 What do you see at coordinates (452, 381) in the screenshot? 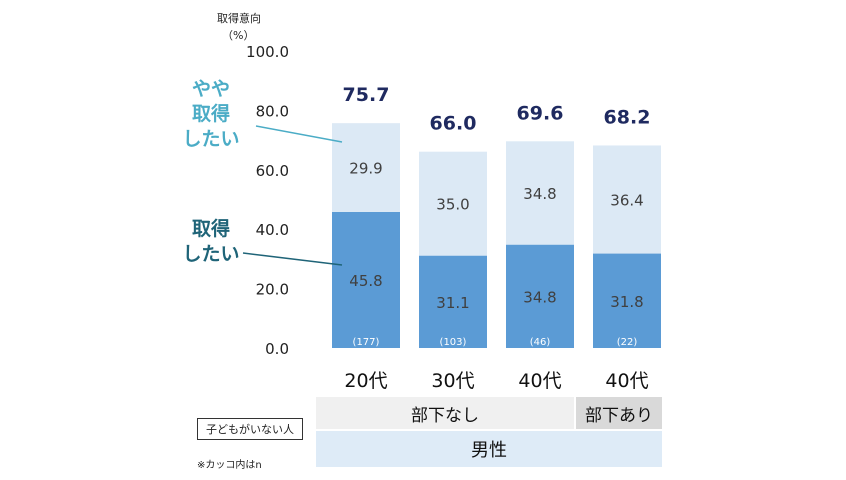
I see `x-category-label: 30代` at bounding box center [452, 381].